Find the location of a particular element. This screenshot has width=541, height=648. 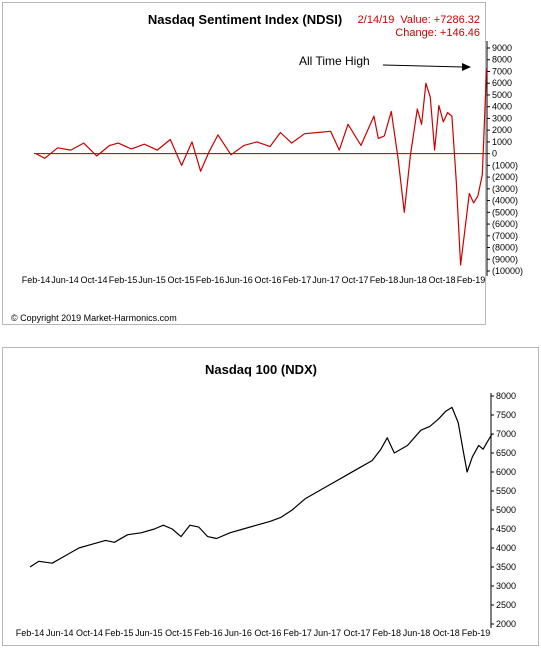

ndx-x-tick-label: Oct-15 is located at coordinates (178, 633).